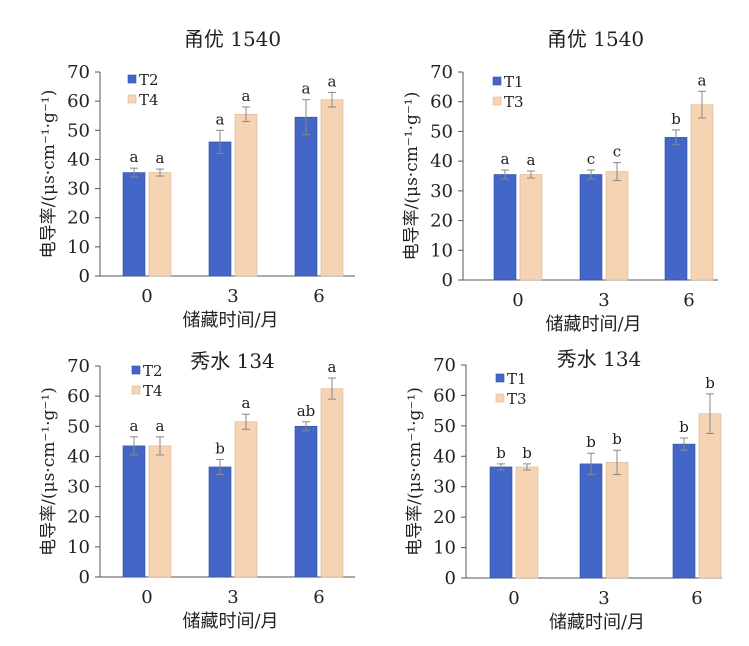 This screenshot has height=646, width=749. What do you see at coordinates (517, 399) in the screenshot?
I see `legend-label-t3: T3` at bounding box center [517, 399].